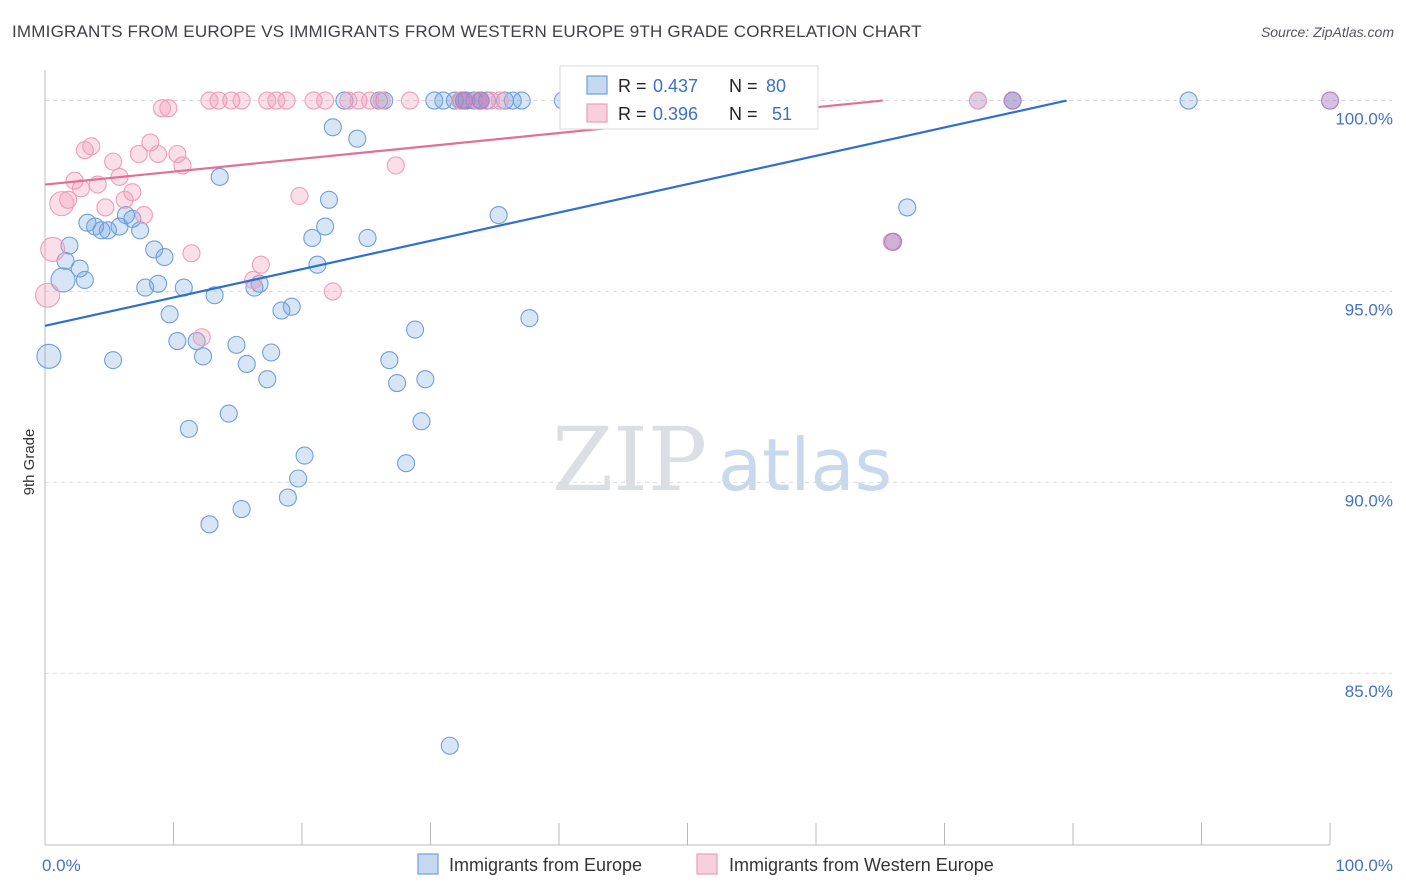 The width and height of the screenshot is (1406, 892). I want to click on legend-r-value-western-europe: 0.396, so click(675, 114).